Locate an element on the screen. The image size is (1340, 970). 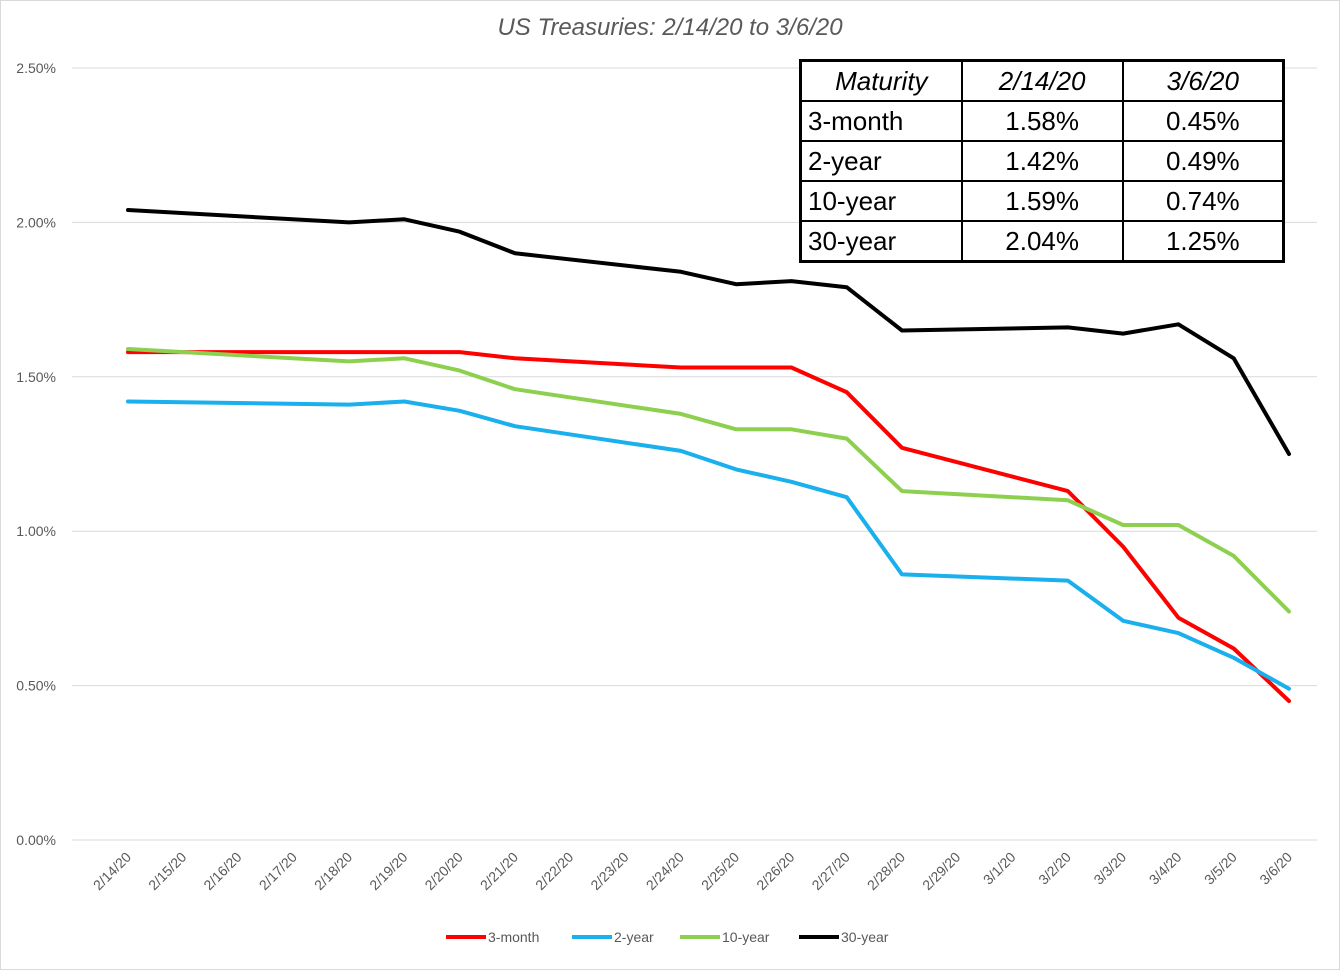
x-tick-label: 2/20/20 is located at coordinates (443, 871).